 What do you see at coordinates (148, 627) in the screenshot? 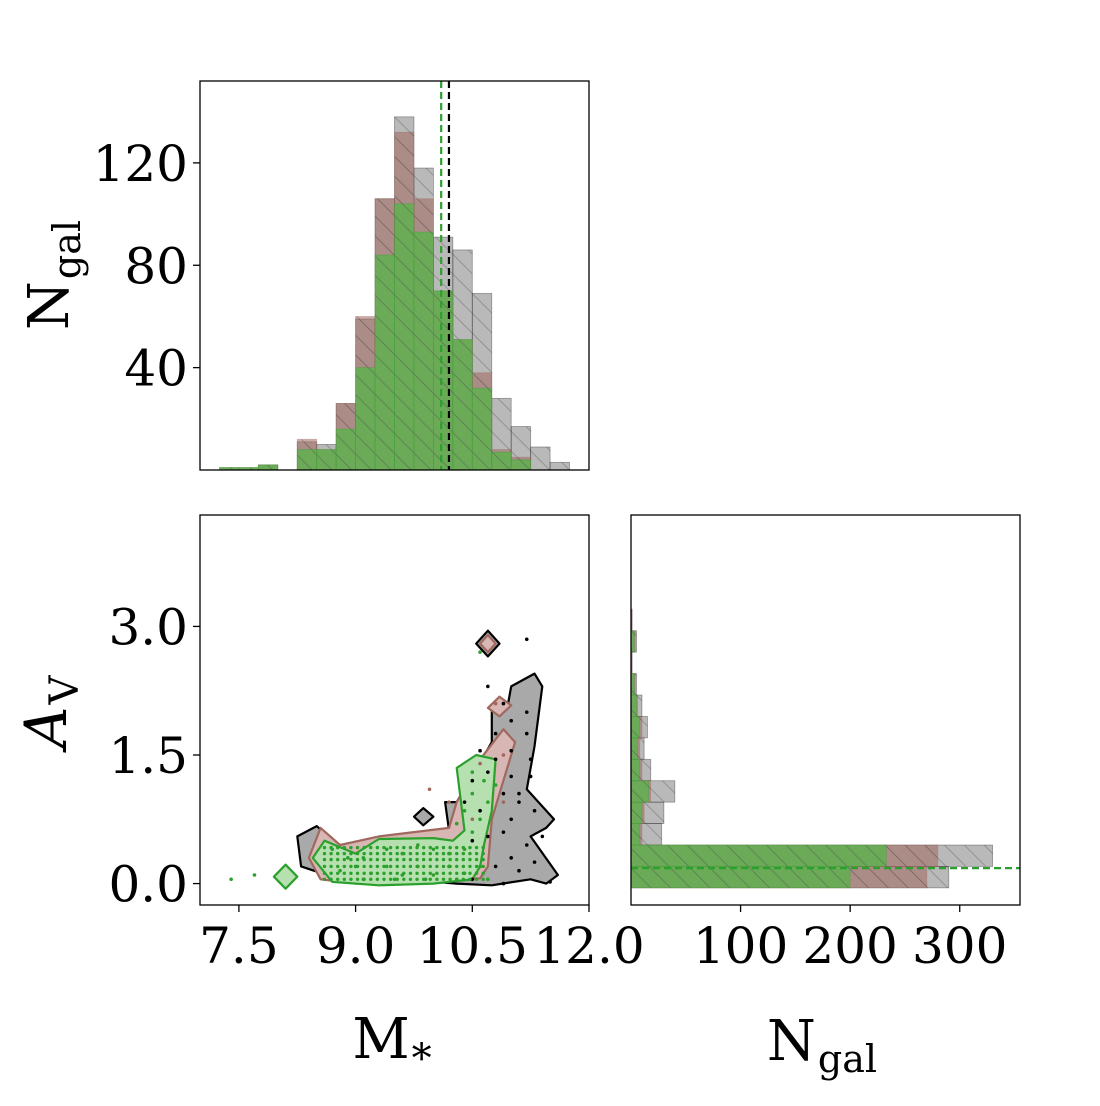
I see `av-mass-y-tick-label: 3.0` at bounding box center [148, 627].